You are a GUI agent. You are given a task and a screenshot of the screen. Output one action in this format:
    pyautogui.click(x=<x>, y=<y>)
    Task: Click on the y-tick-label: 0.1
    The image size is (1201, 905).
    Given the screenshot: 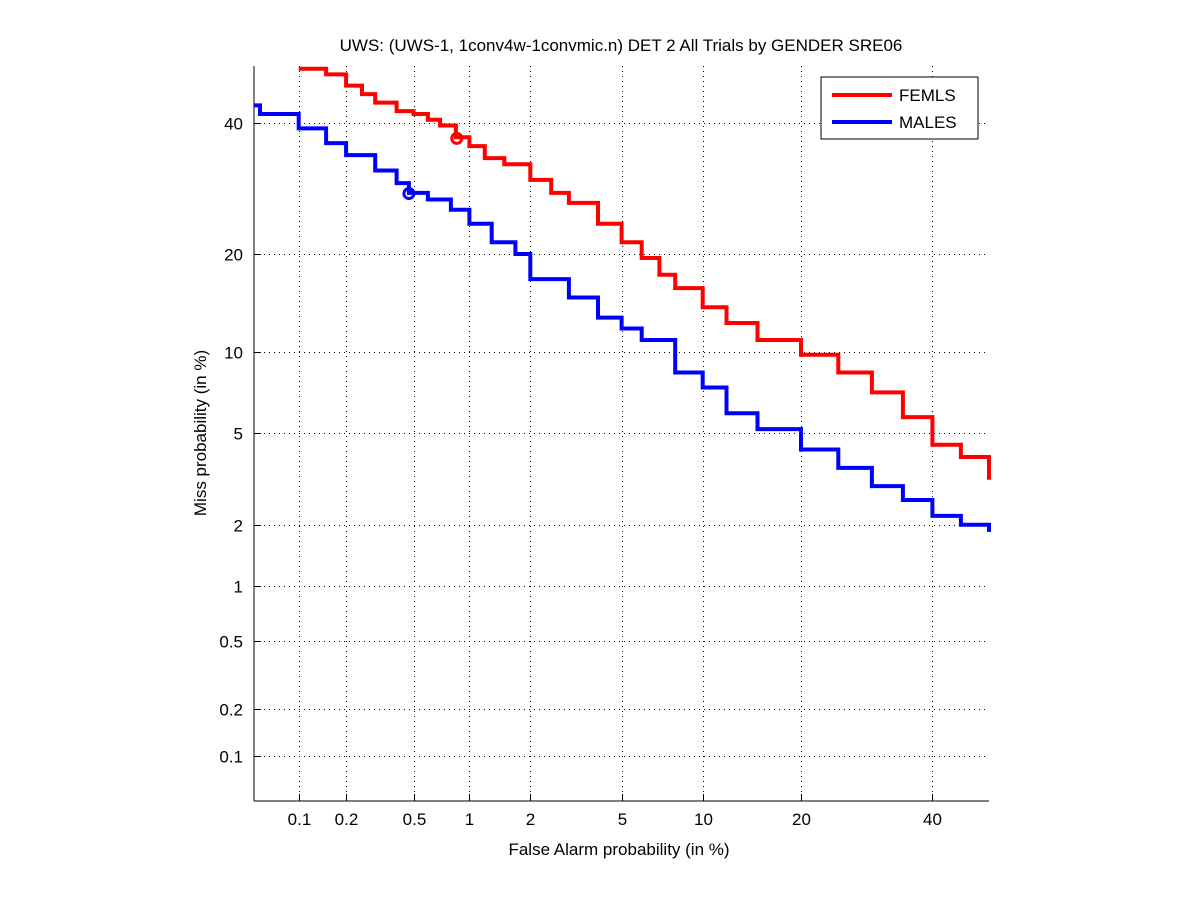 What is the action you would take?
    pyautogui.click(x=231, y=757)
    